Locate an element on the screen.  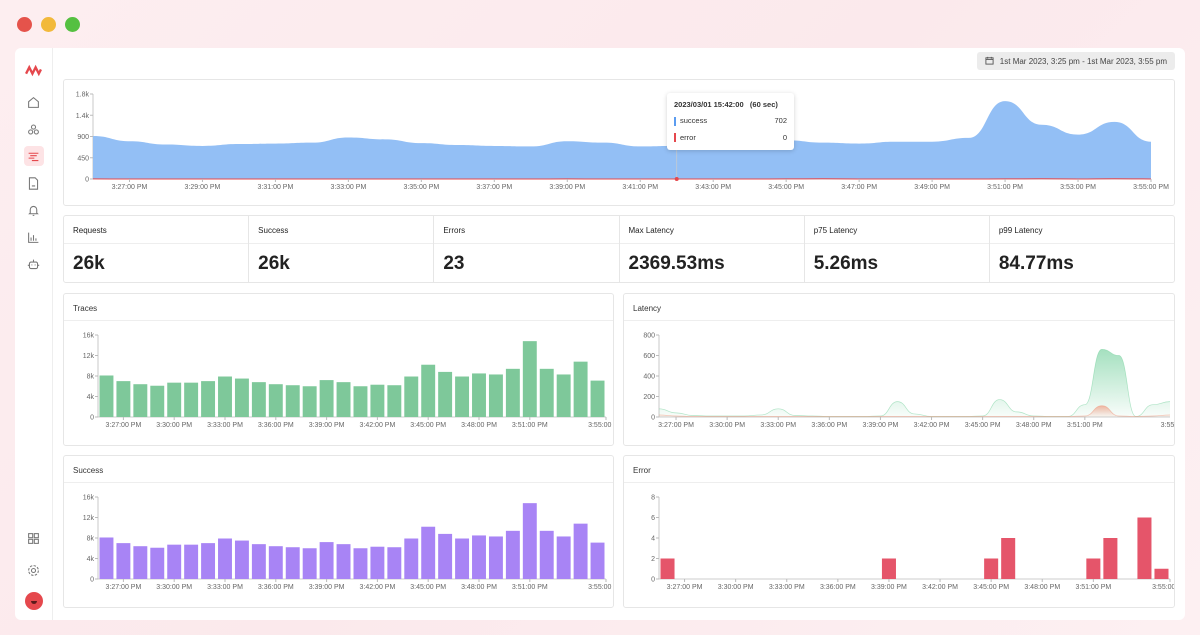
tooltip-row-success: success 702 is located at coordinates (730, 121).